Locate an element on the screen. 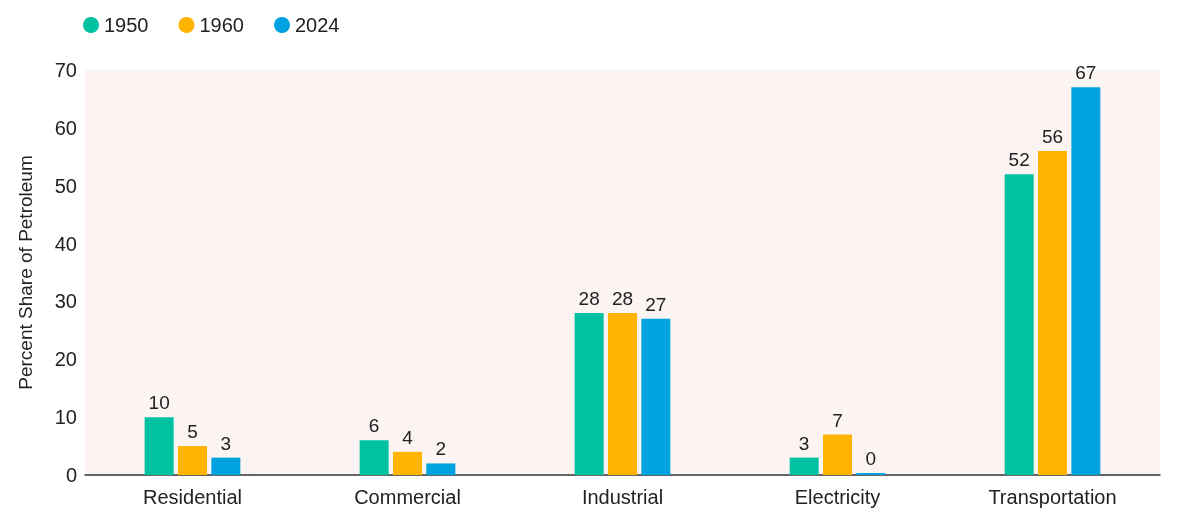  data-label: 5 is located at coordinates (192, 432).